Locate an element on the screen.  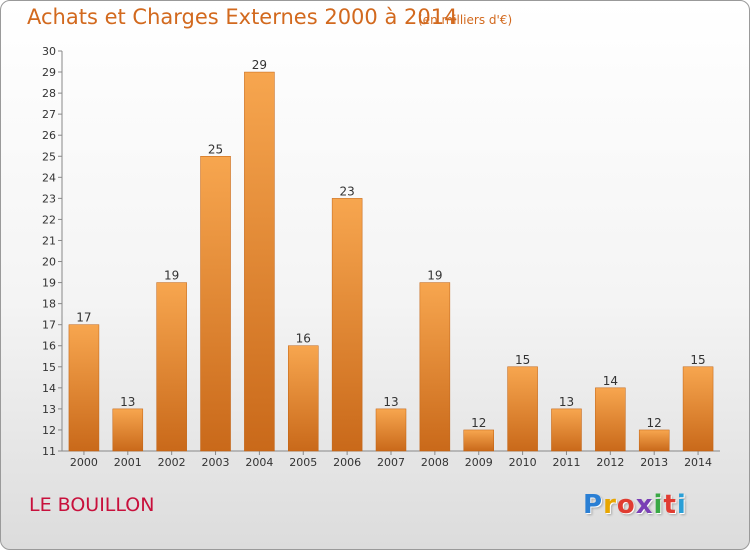
commune-name: LE BOUILLON is located at coordinates (92, 505).